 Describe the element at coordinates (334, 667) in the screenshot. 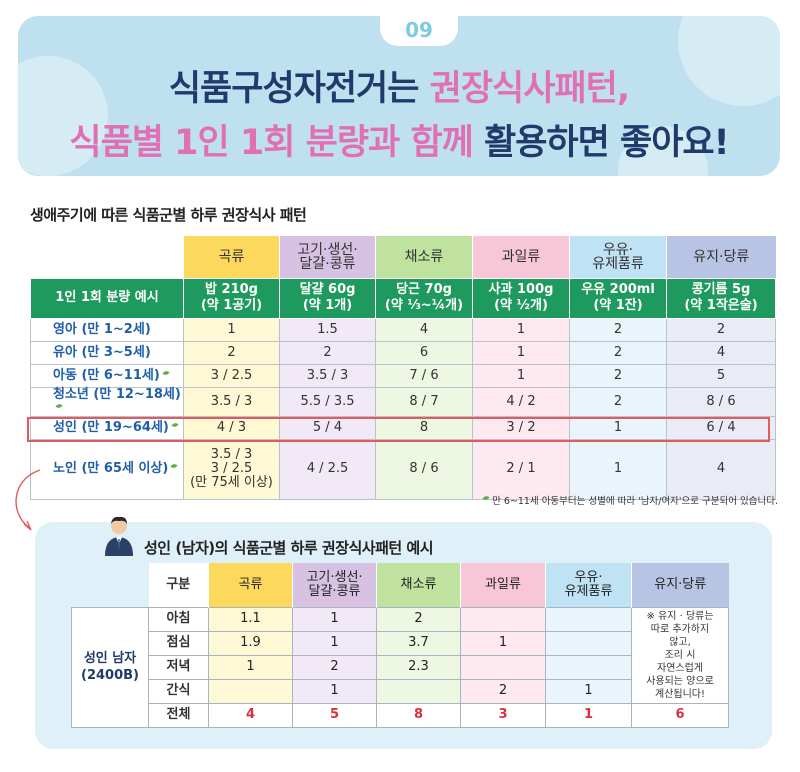

I see `meal-value-meat-fish-egg-bean: 2` at that location.